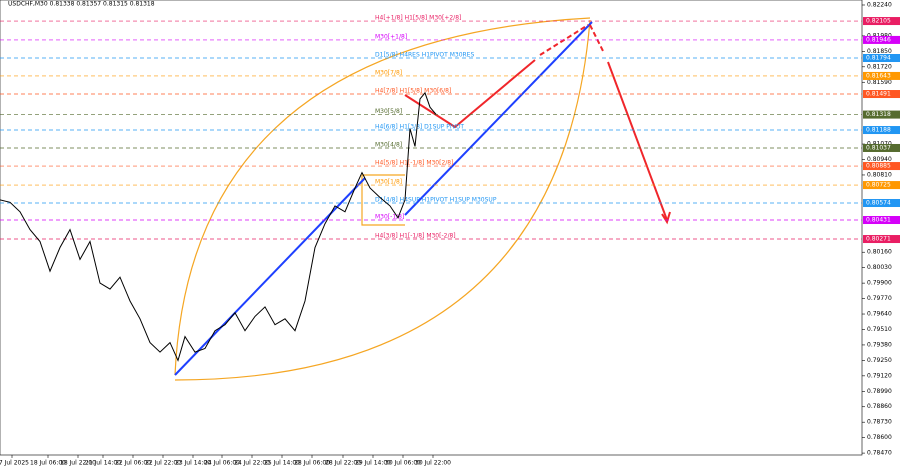  What do you see at coordinates (879, 174) in the screenshot?
I see `y-tick-label: 0.80810` at bounding box center [879, 174].